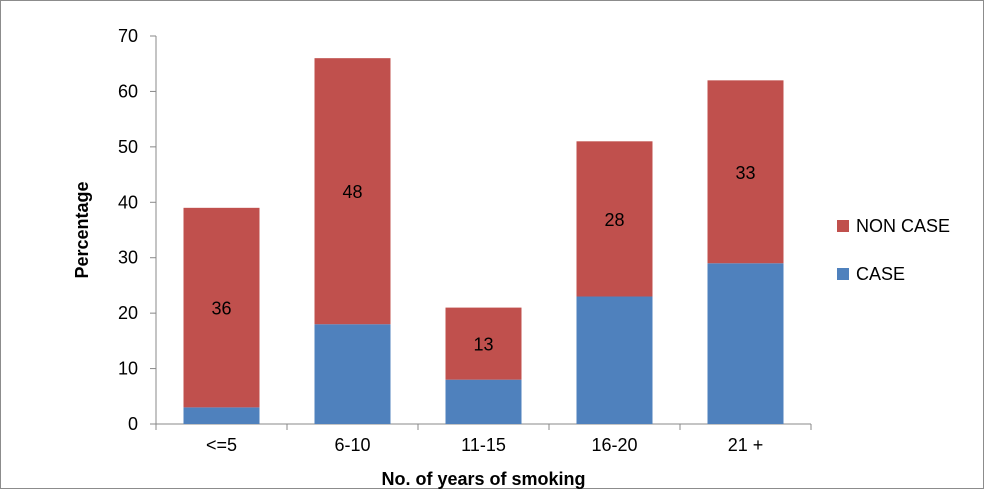  What do you see at coordinates (128, 313) in the screenshot?
I see `y-tick-label: 20` at bounding box center [128, 313].